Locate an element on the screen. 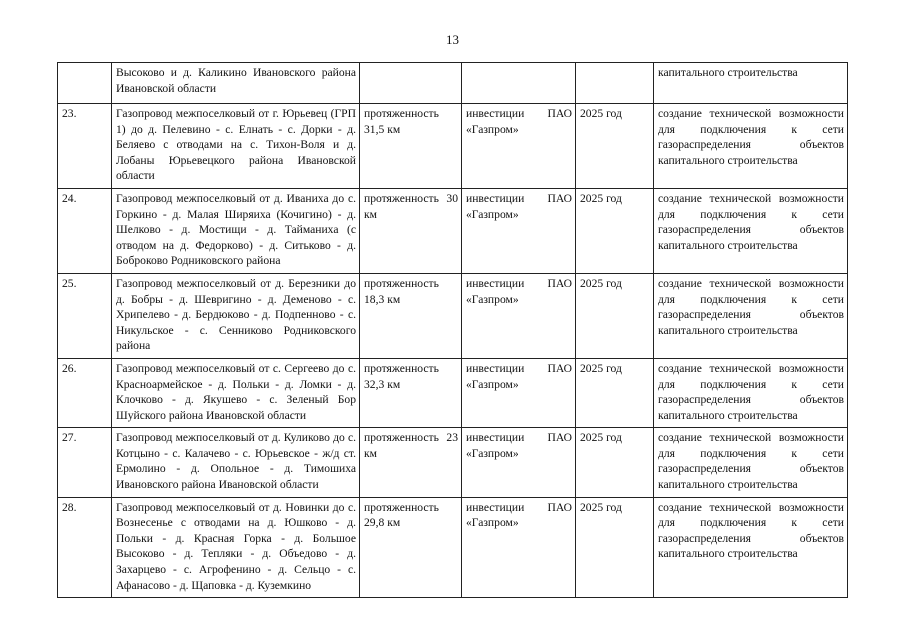  funding-source-cell is located at coordinates (518, 83).